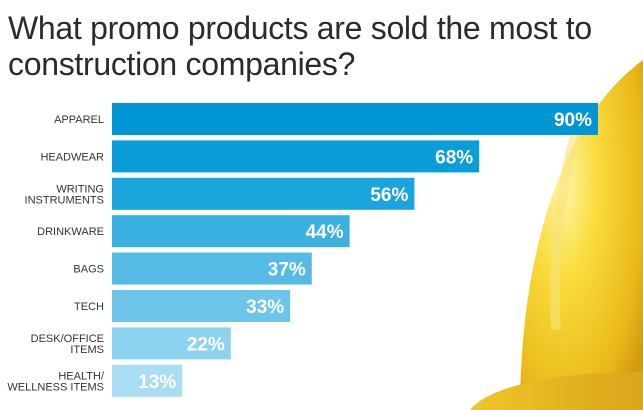  Describe the element at coordinates (157, 382) in the screenshot. I see `value-label-7: 13%` at that location.